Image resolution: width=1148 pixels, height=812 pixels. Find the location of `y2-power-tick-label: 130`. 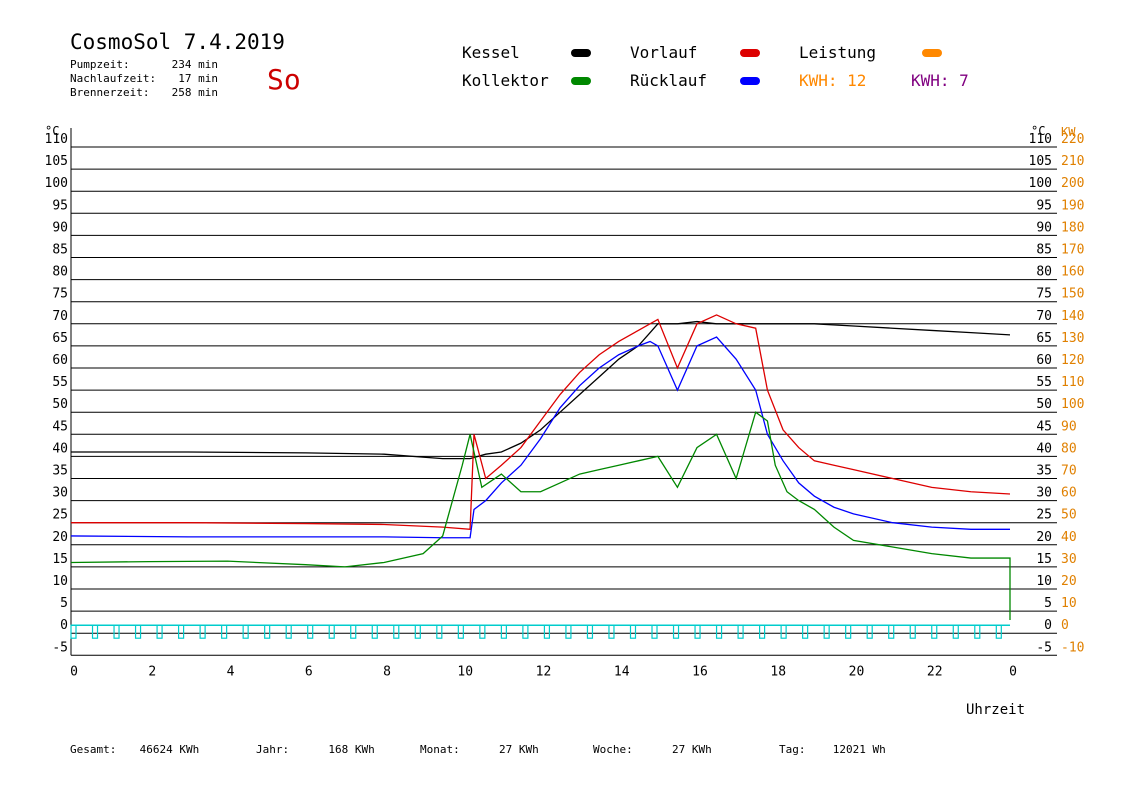

y2-power-tick-label: 130 is located at coordinates (1072, 338).